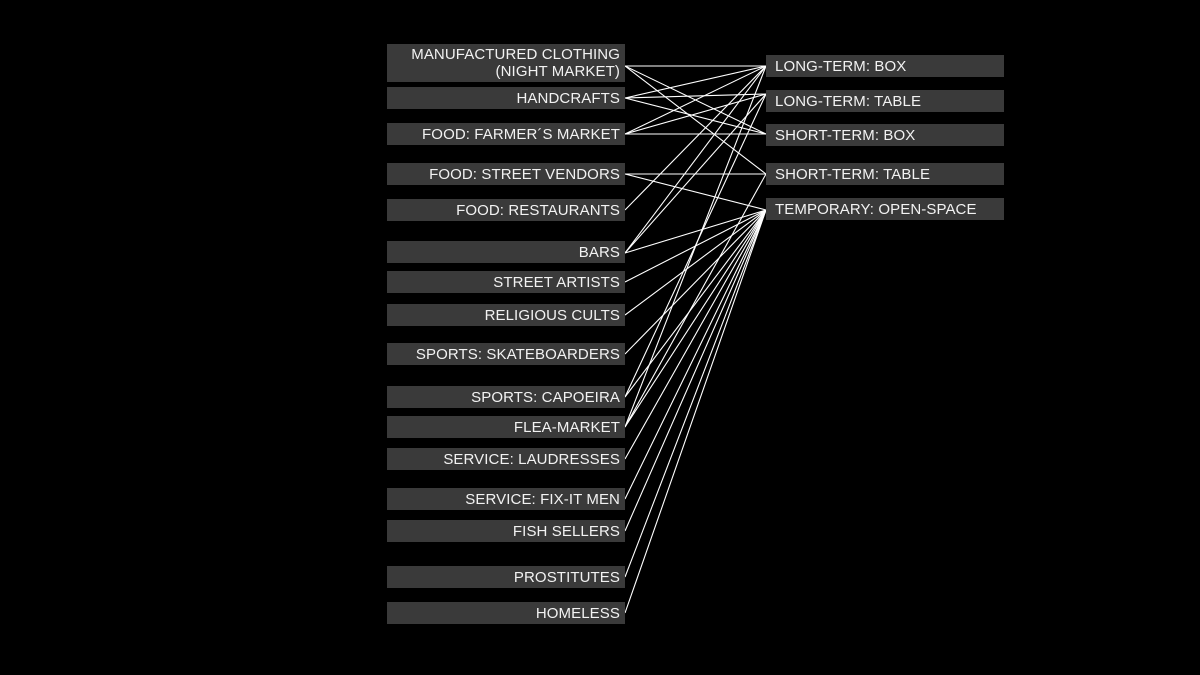 The height and width of the screenshot is (675, 1200). I want to click on link-capoeira-to-temp-open, so click(695, 303).